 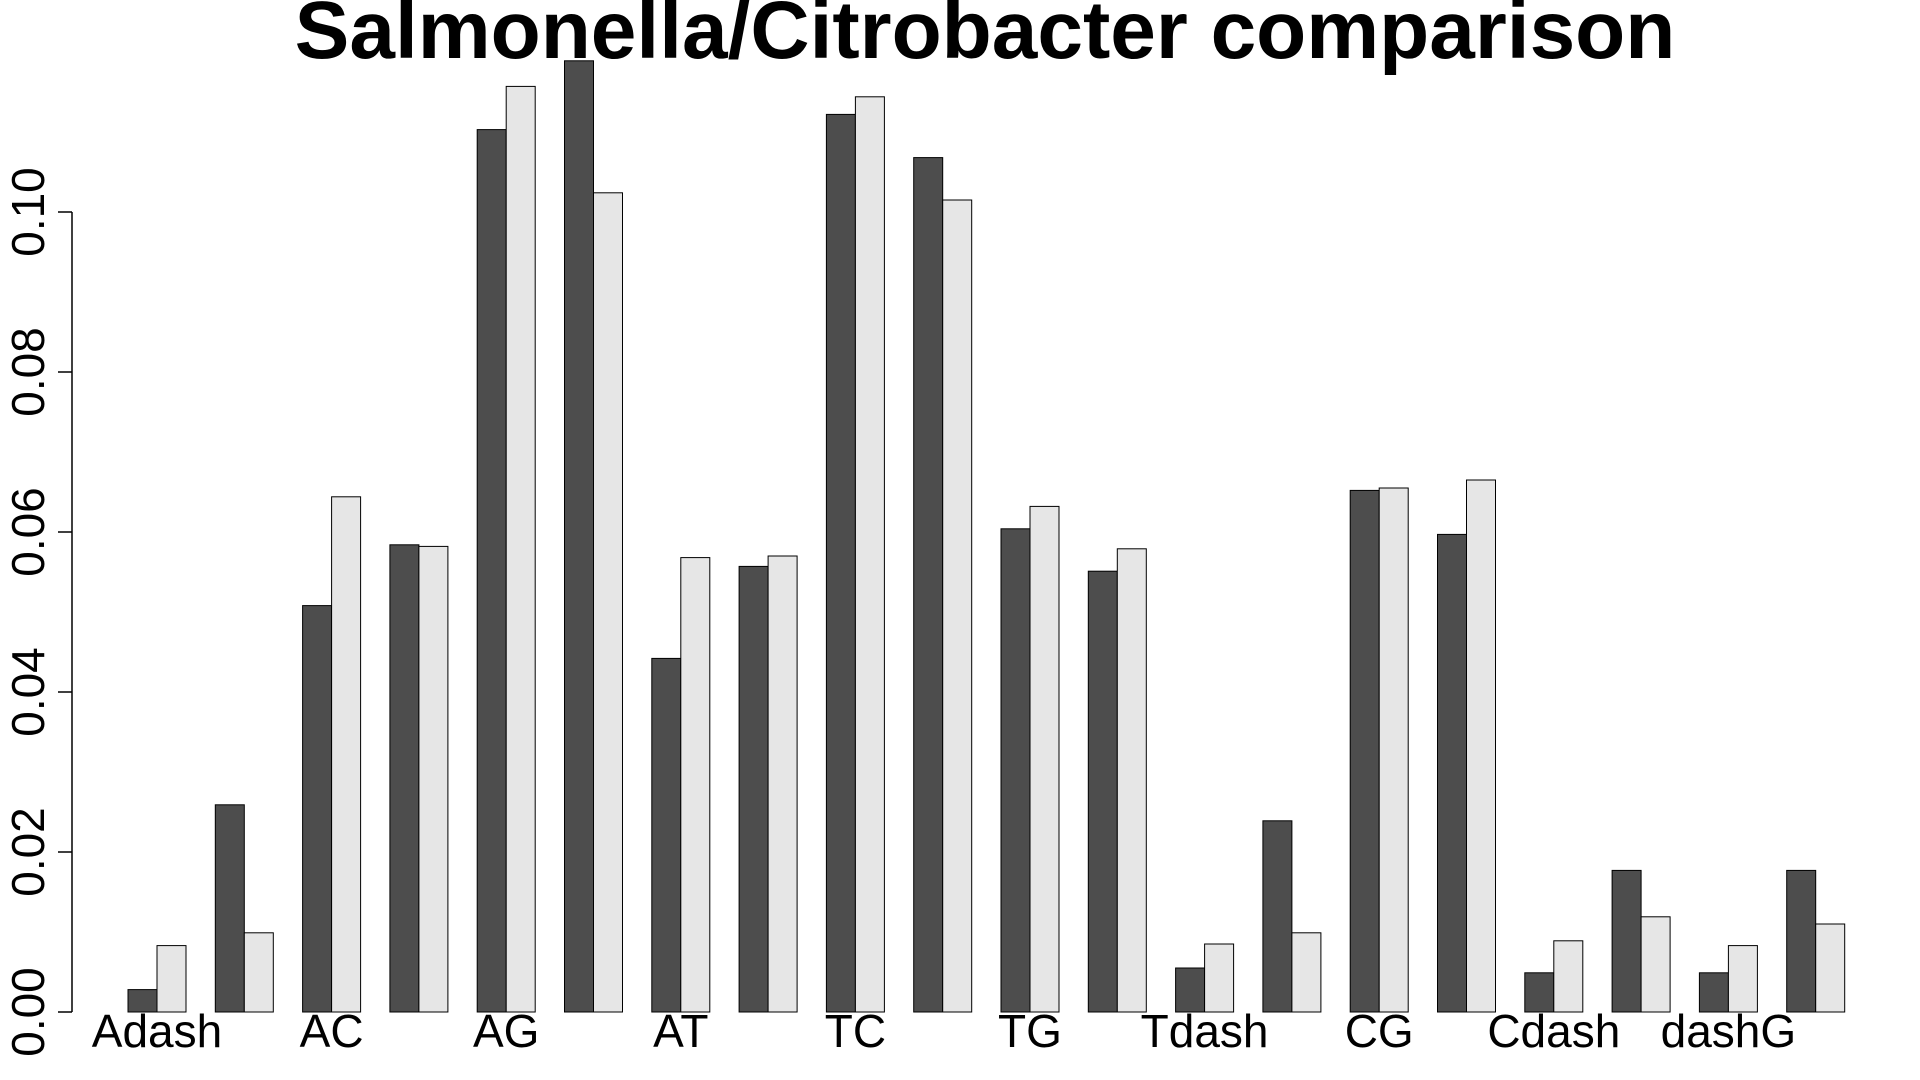 I want to click on x-category-label: AT, so click(x=680, y=1031).